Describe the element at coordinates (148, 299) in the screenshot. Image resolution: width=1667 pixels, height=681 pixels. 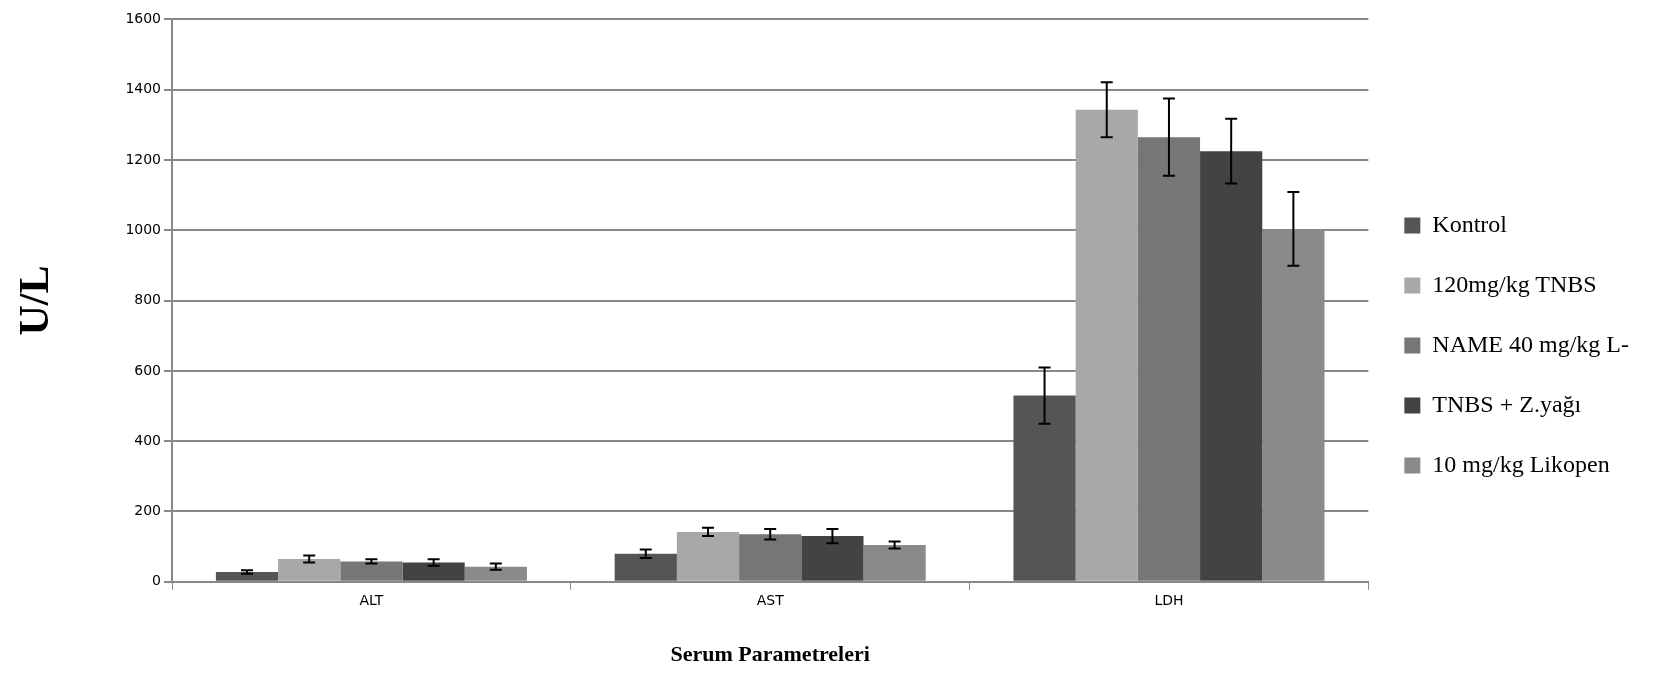
I see `y-tick-label: 800` at that location.